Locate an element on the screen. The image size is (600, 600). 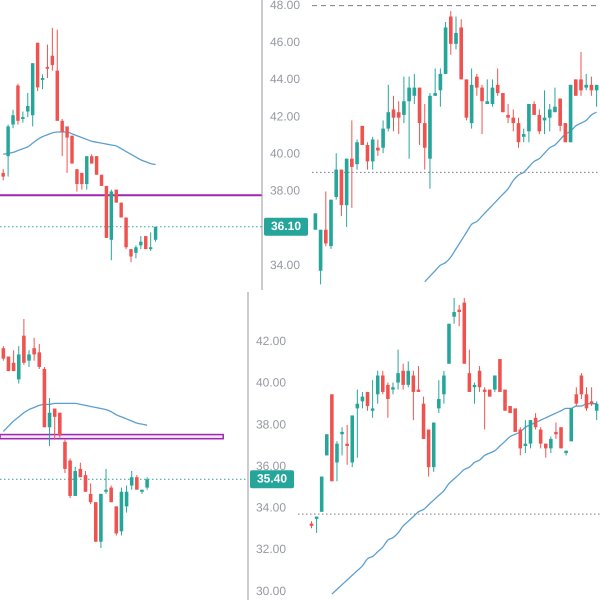
y-tick-label: 30.00 is located at coordinates (271, 591).